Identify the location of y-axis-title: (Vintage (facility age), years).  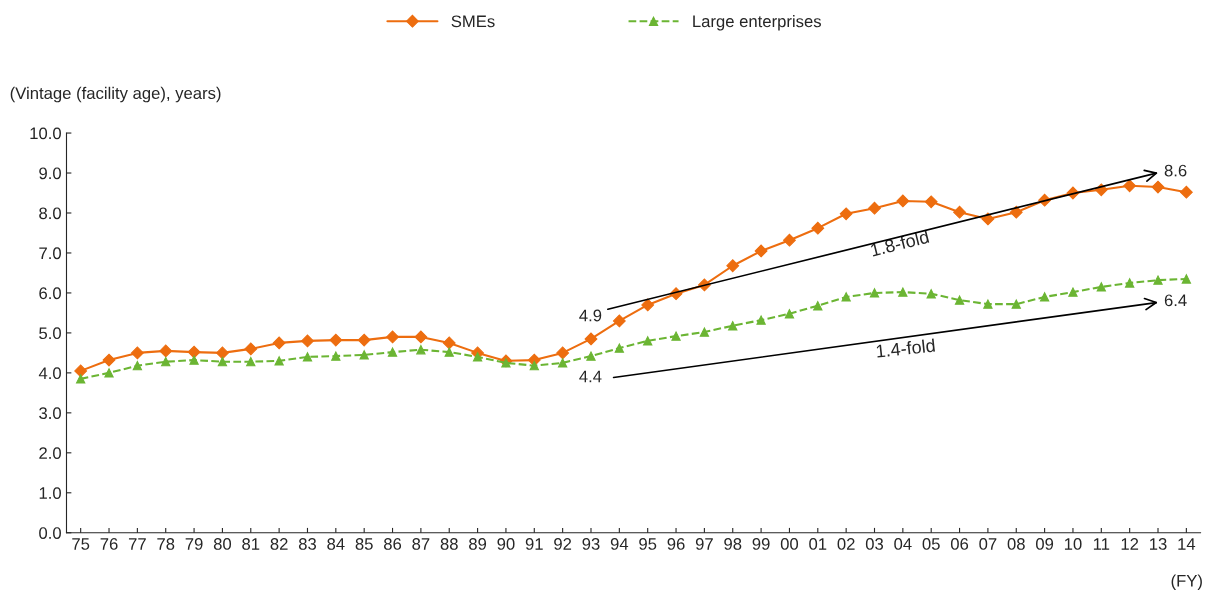
(115, 94).